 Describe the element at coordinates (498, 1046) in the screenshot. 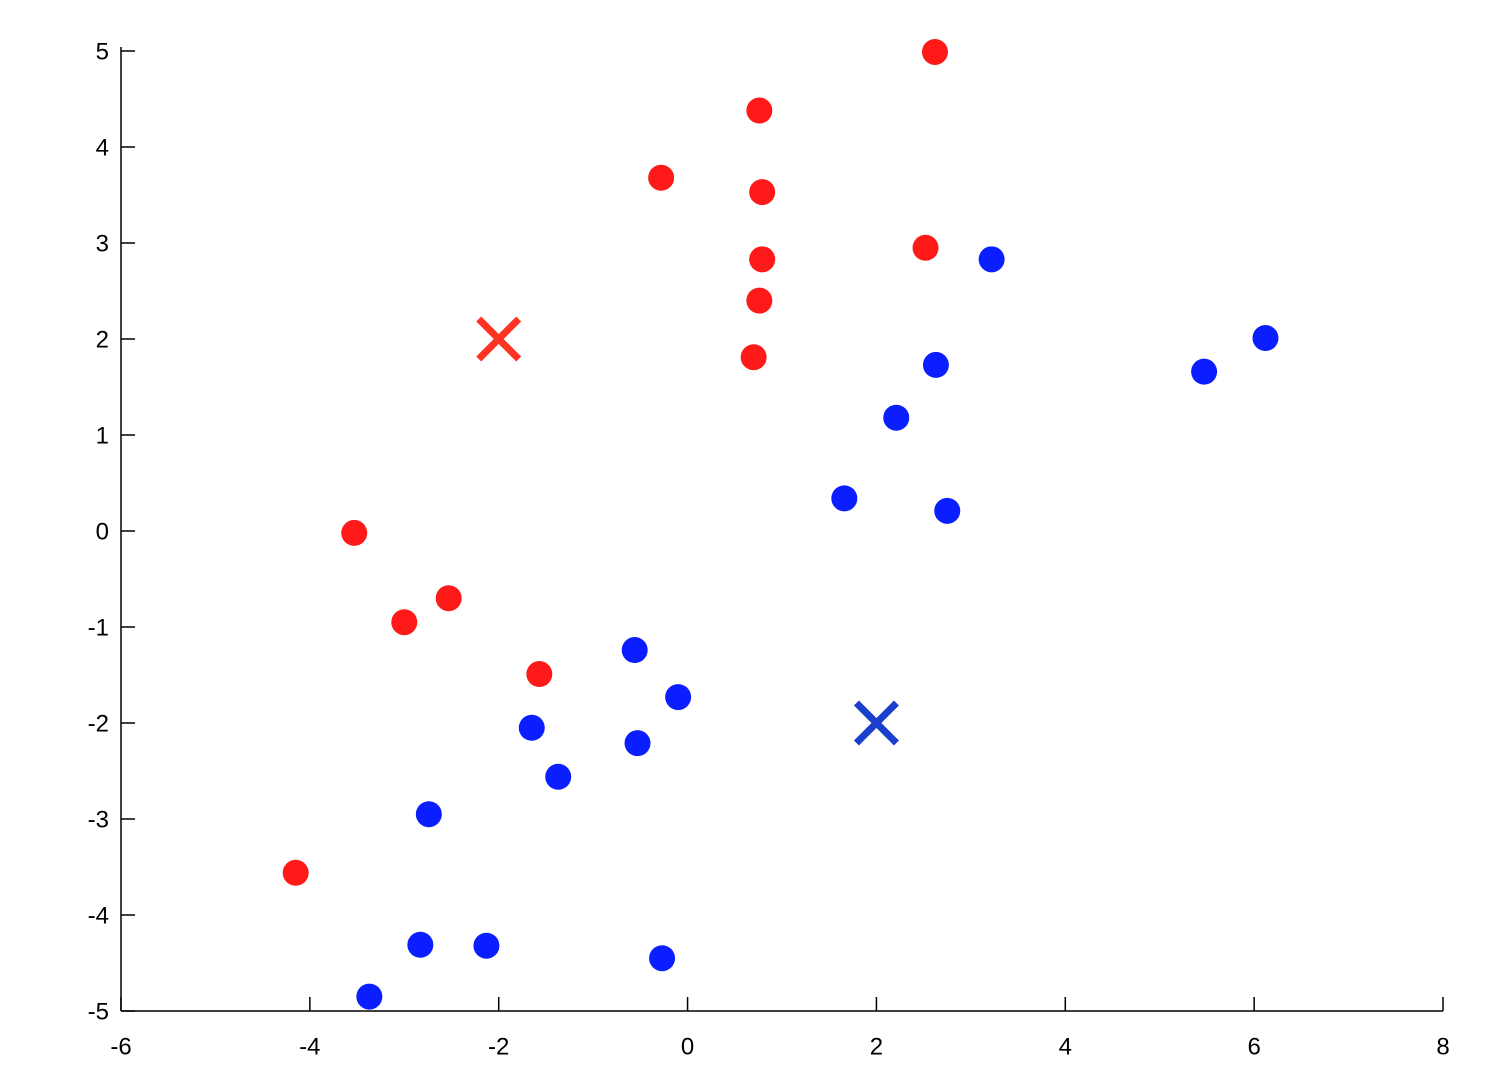

I see `x-tick-label: -2` at that location.